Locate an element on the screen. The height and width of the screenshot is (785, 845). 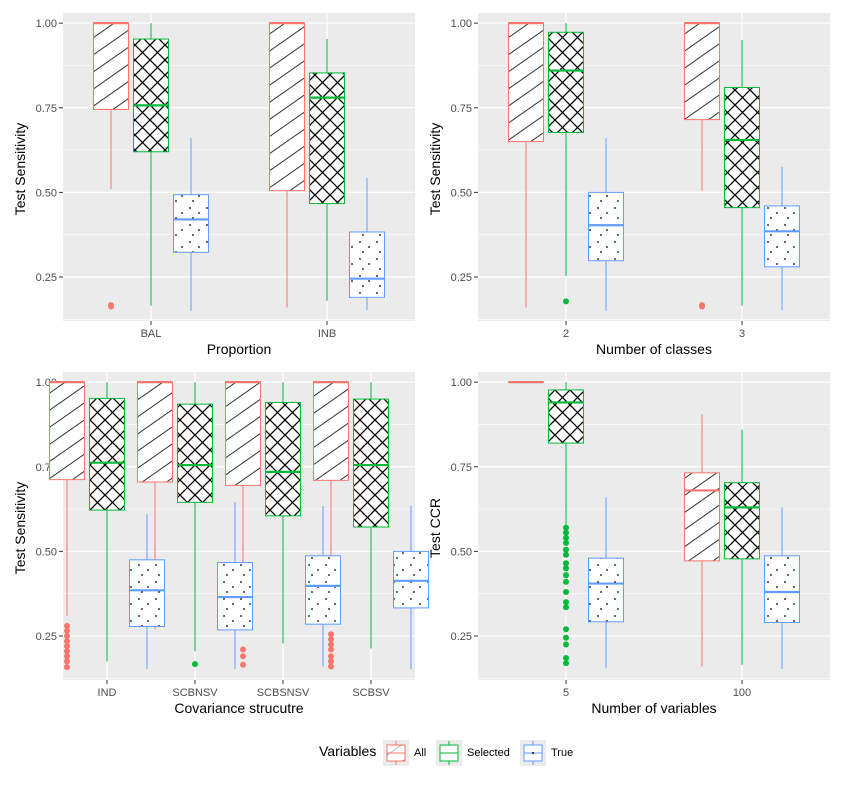
legend-label-selected: Selected is located at coordinates (488, 753).